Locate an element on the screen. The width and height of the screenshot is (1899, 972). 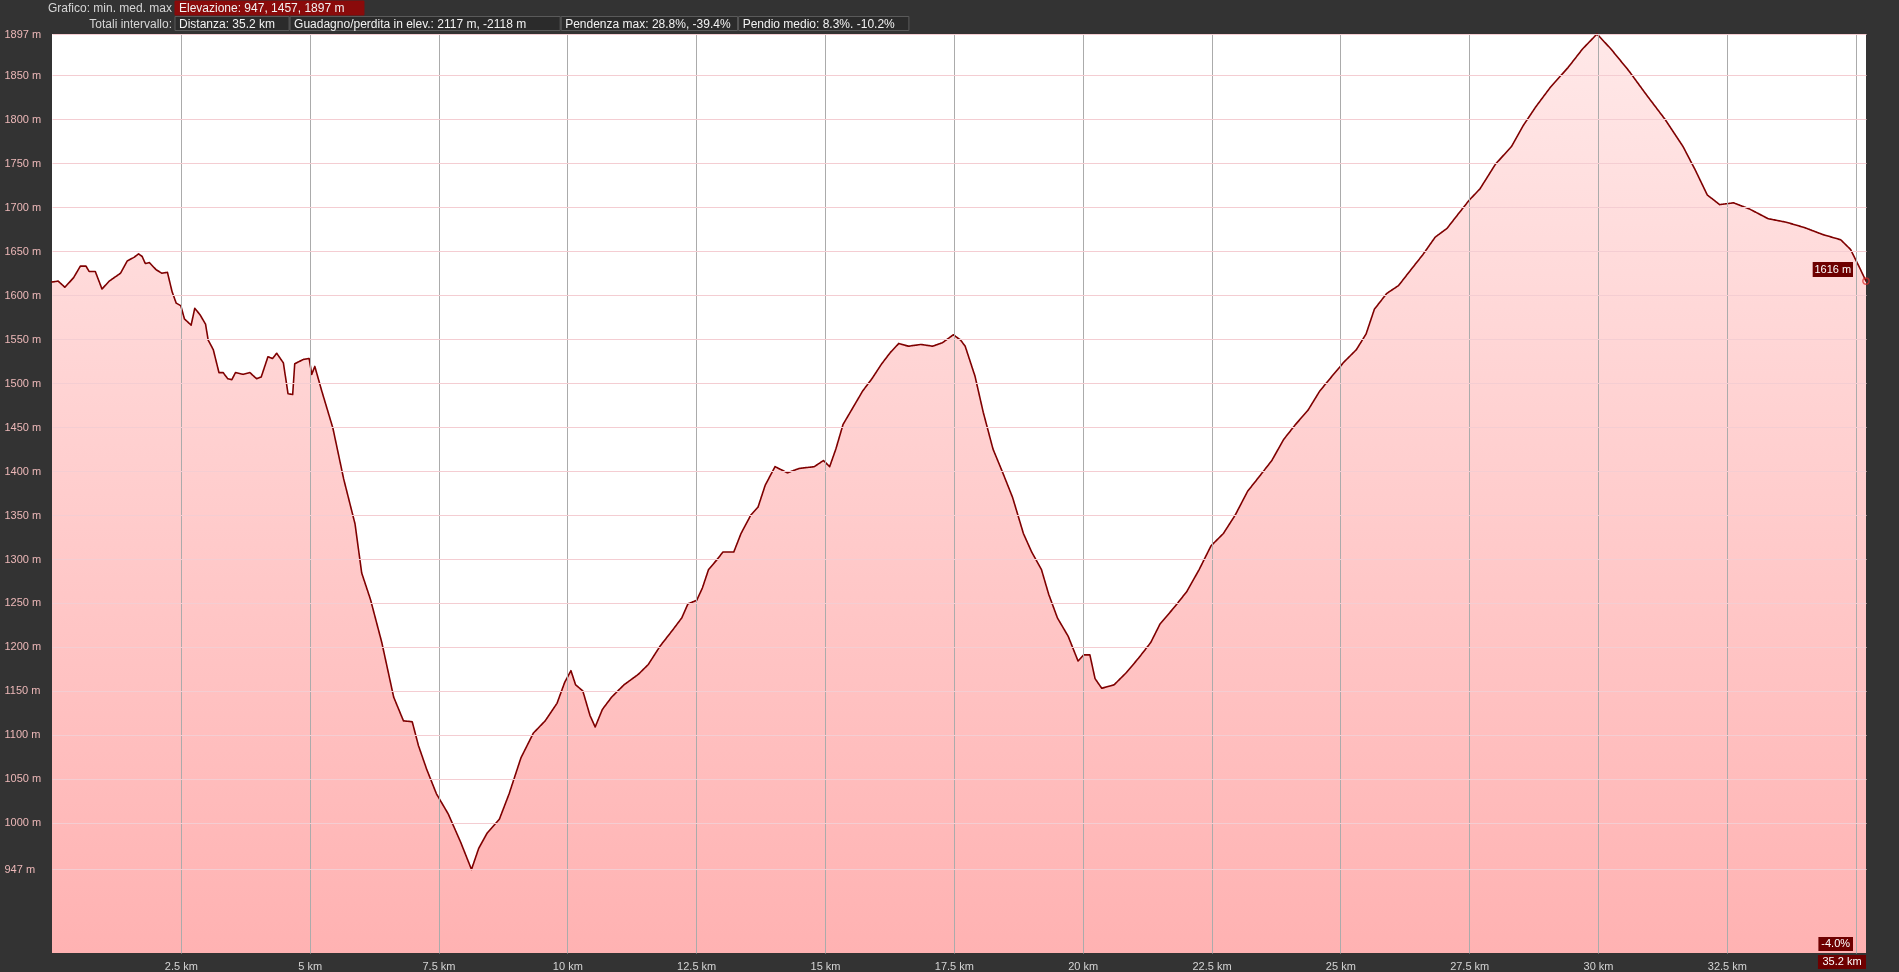
text: Distanza: 35.2 km is located at coordinates (227, 23).